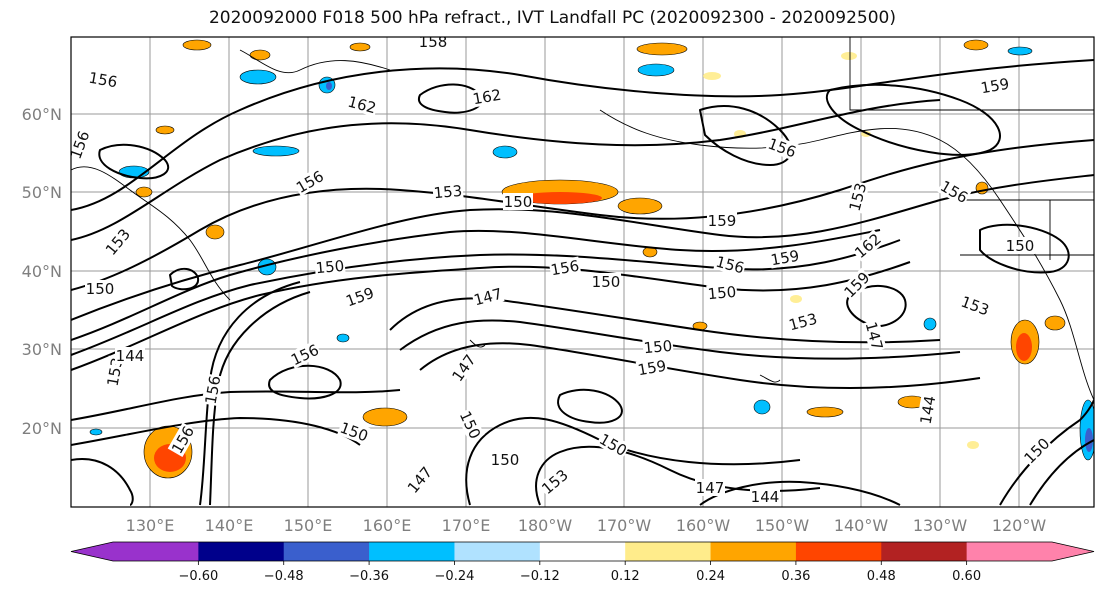 The image size is (1105, 601). I want to click on longitude-label: 150°W, so click(782, 525).